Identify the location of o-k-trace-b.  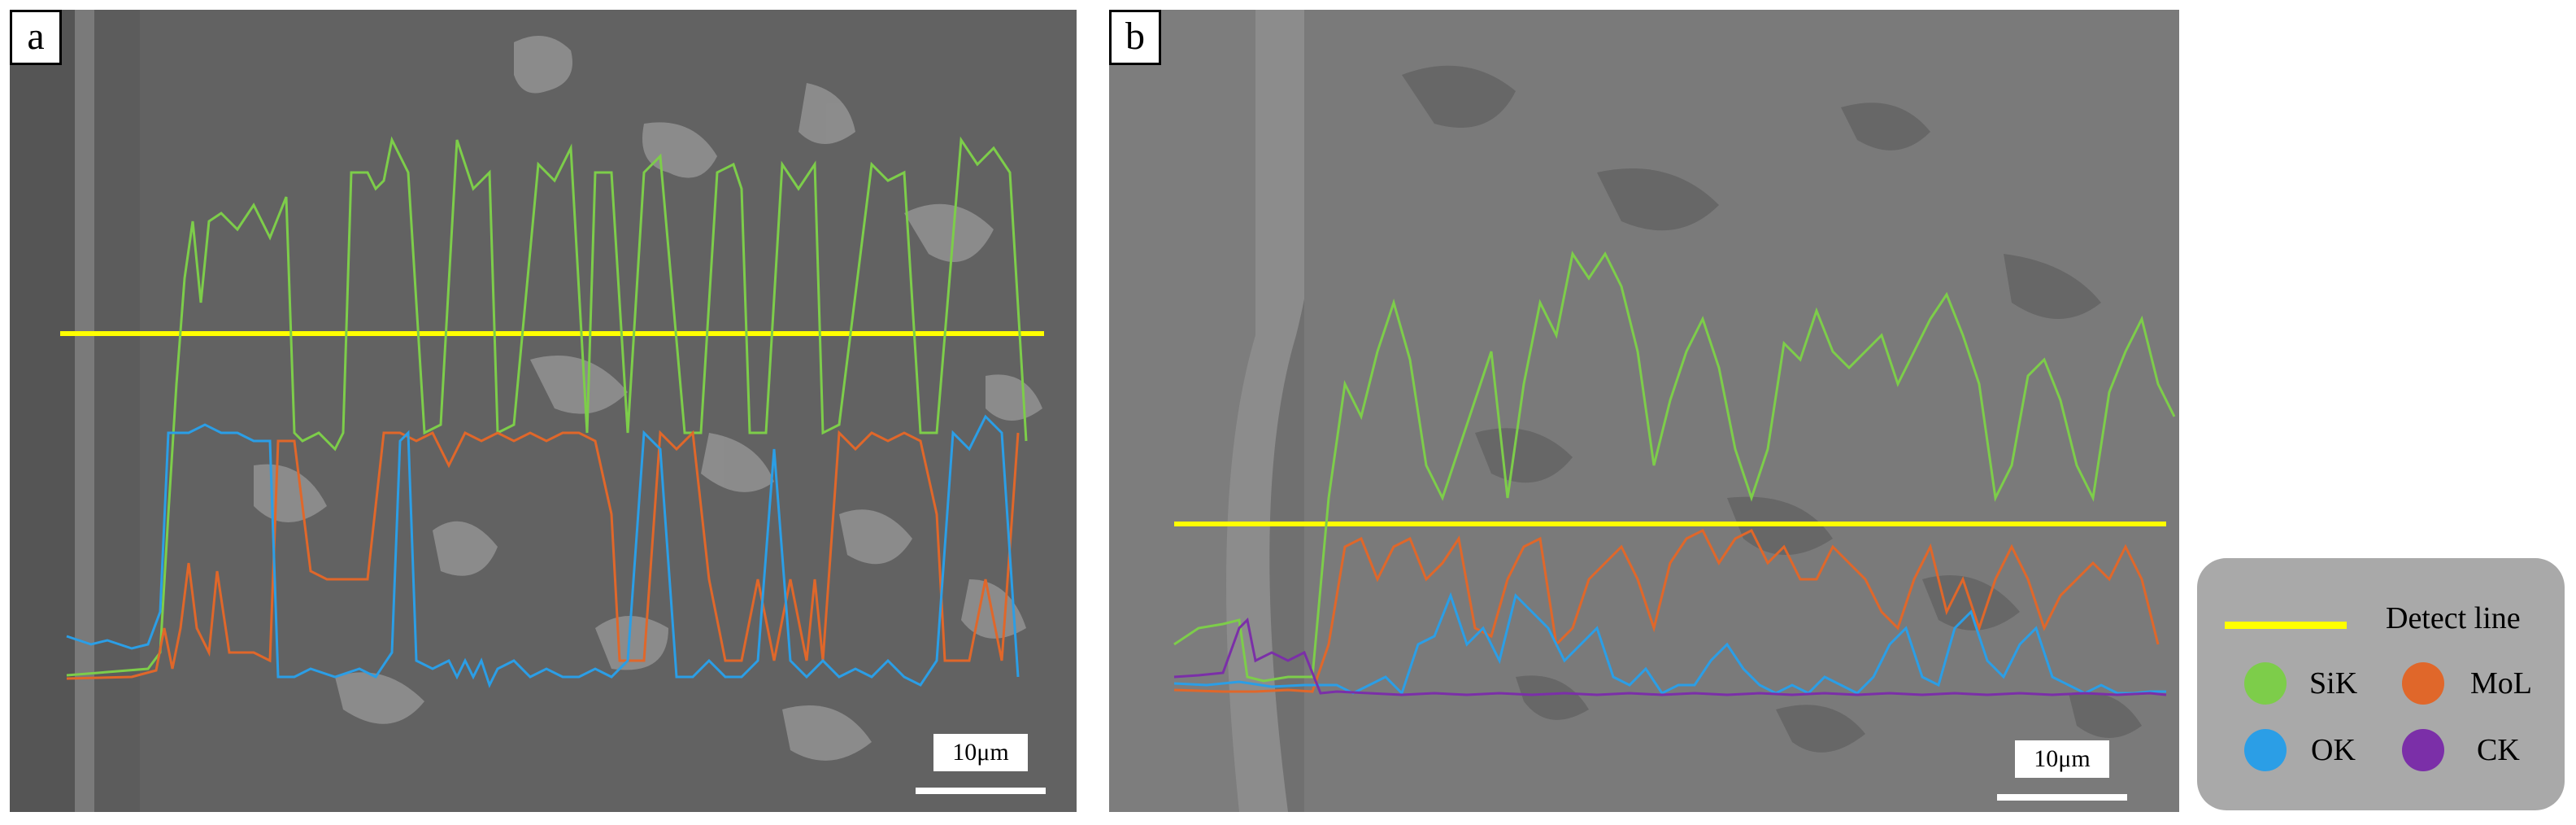
(1670, 643).